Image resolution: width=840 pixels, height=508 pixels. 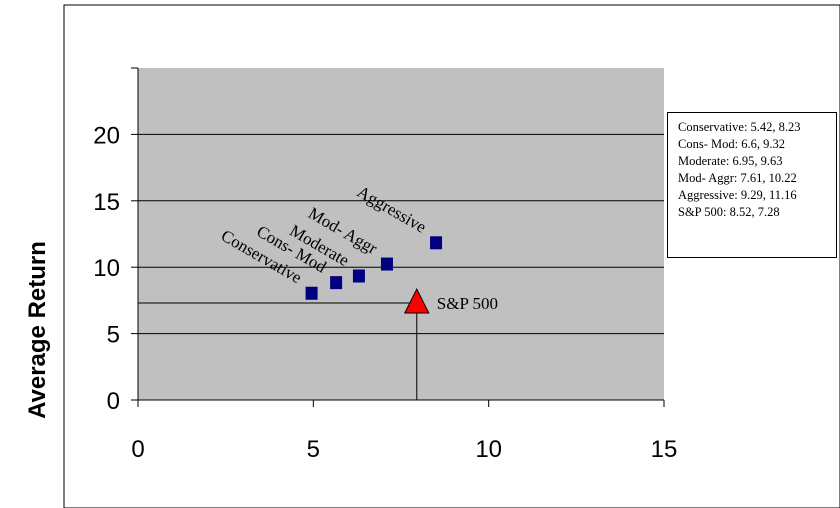 I want to click on label-s-p-500: S&P 500, so click(x=467, y=303).